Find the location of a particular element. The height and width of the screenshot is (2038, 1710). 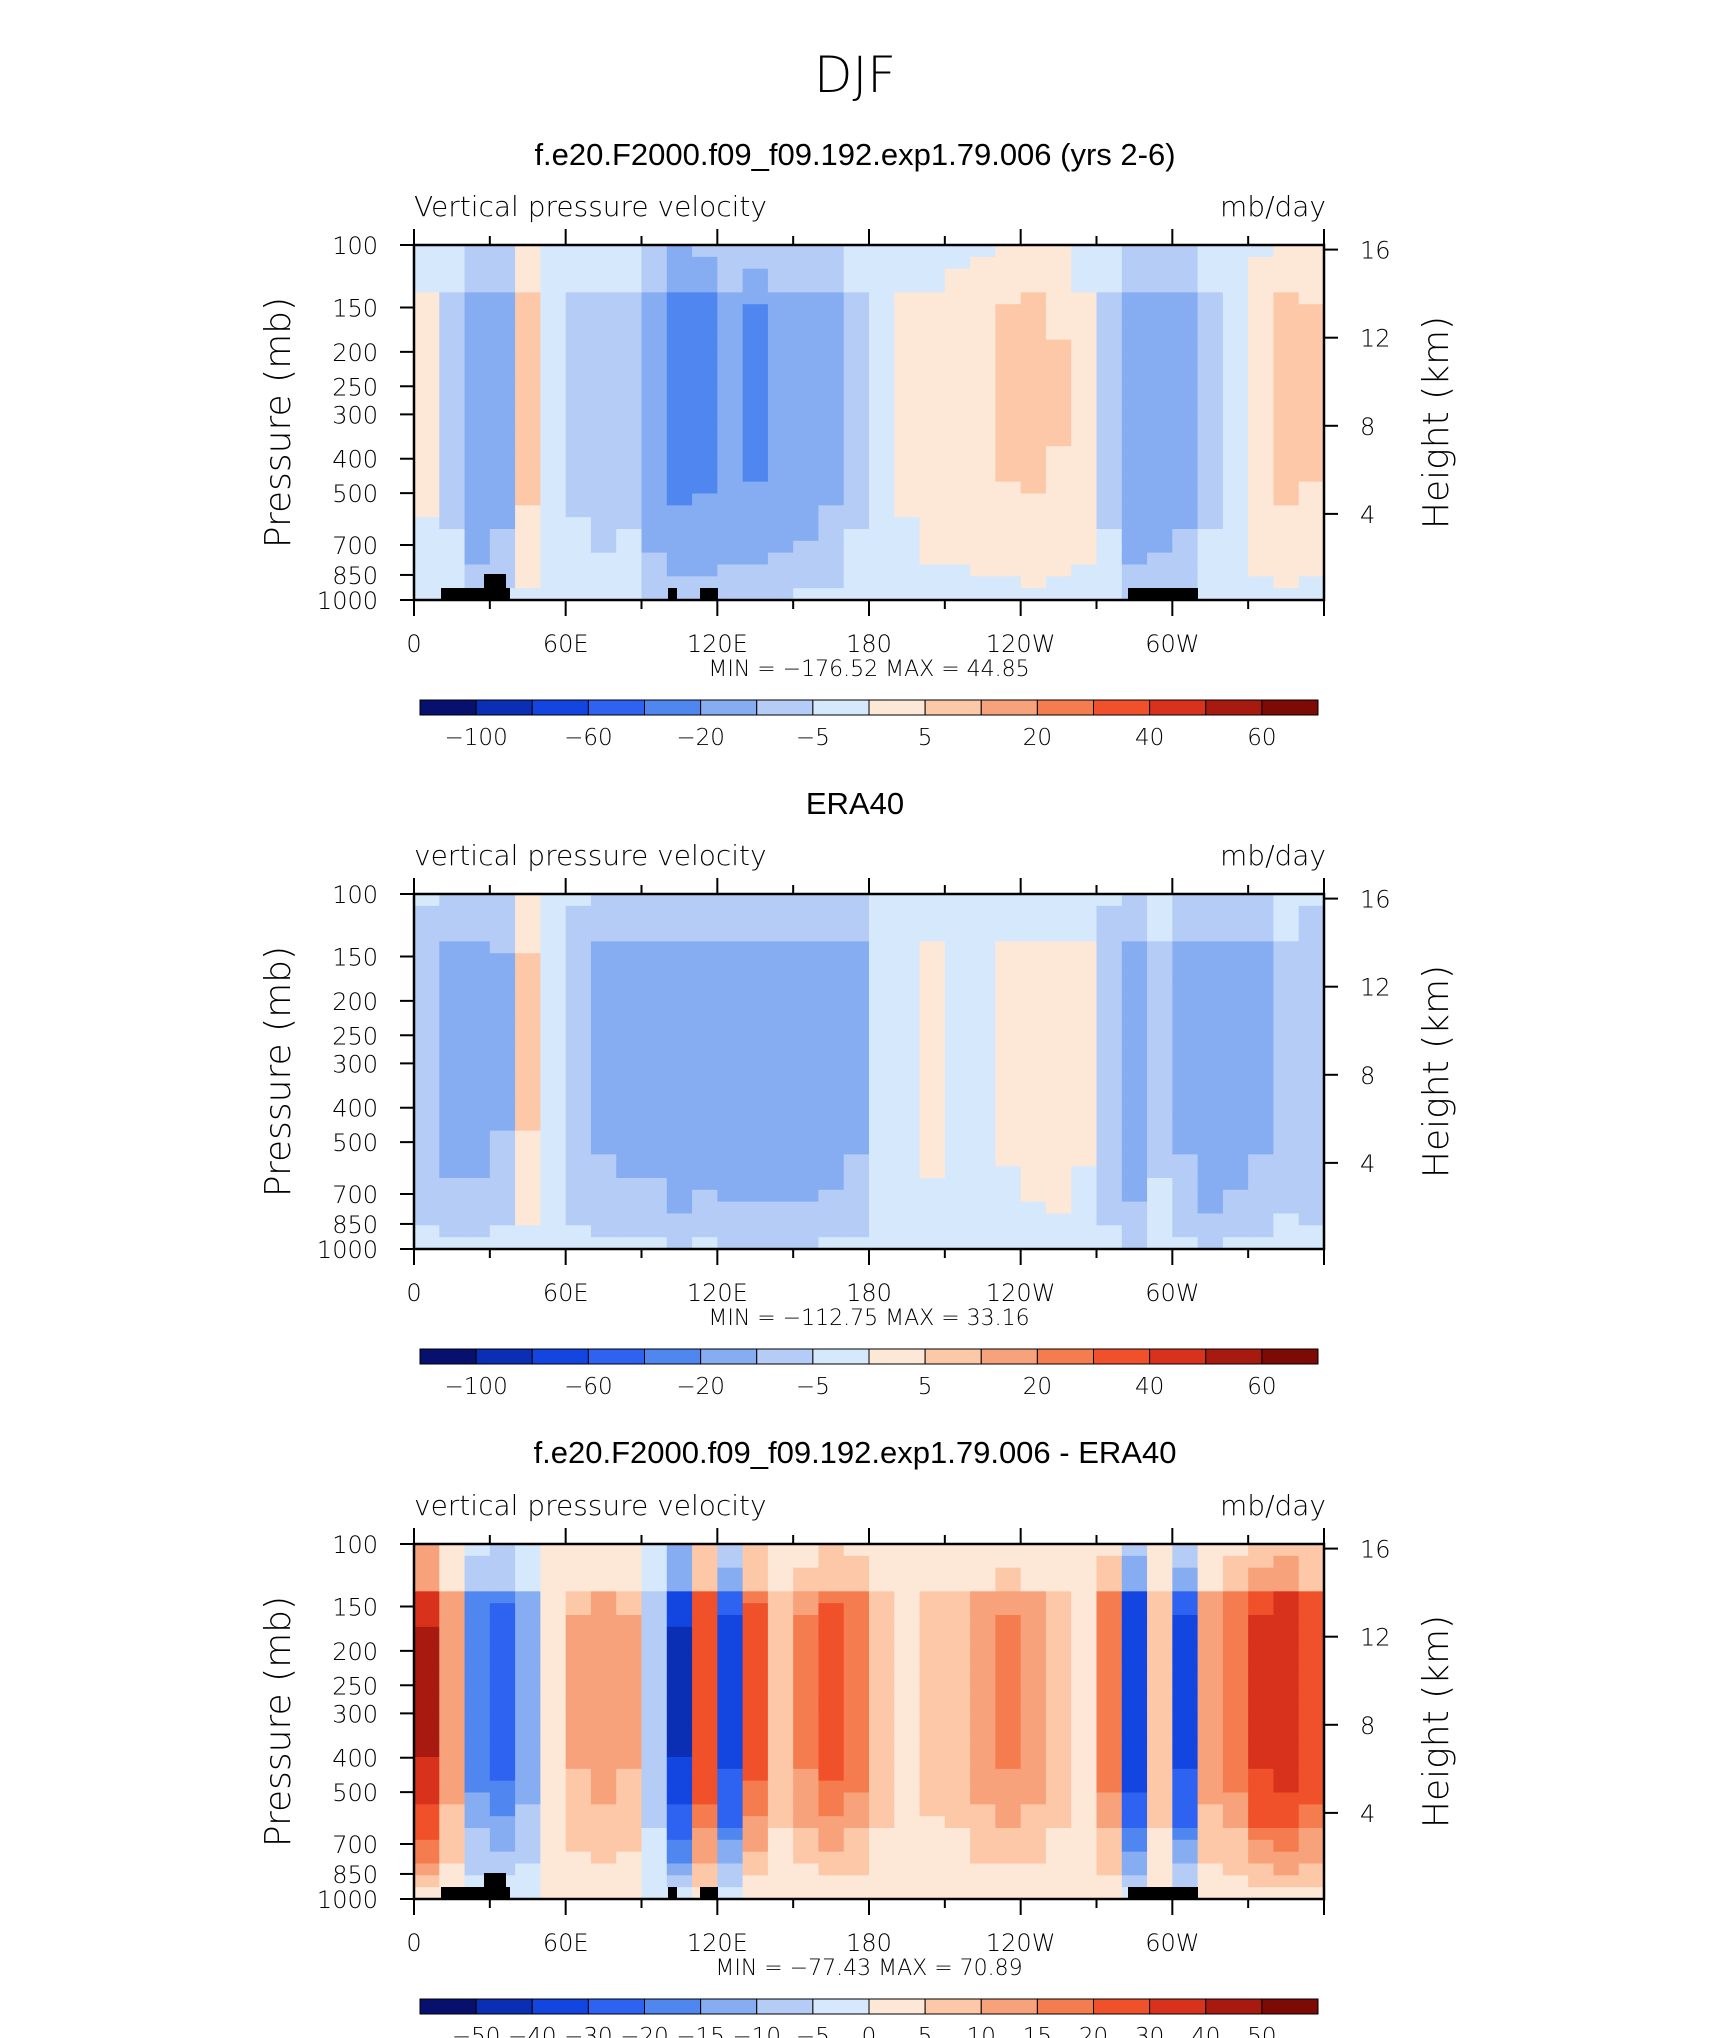

y-tick-label: 100 is located at coordinates (355, 1545).